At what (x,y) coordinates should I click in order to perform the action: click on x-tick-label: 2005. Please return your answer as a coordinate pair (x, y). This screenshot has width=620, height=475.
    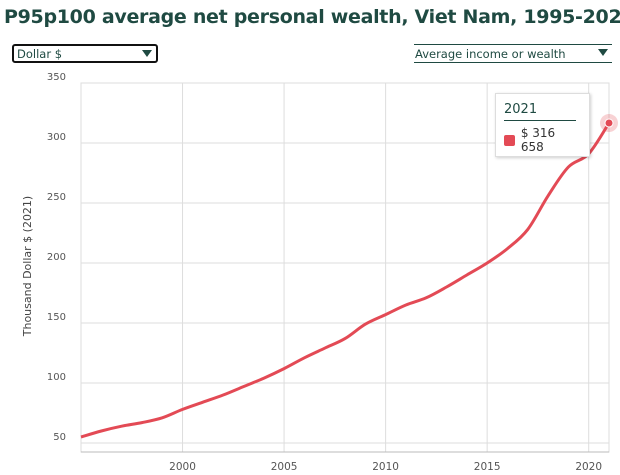
    Looking at the image, I should click on (284, 467).